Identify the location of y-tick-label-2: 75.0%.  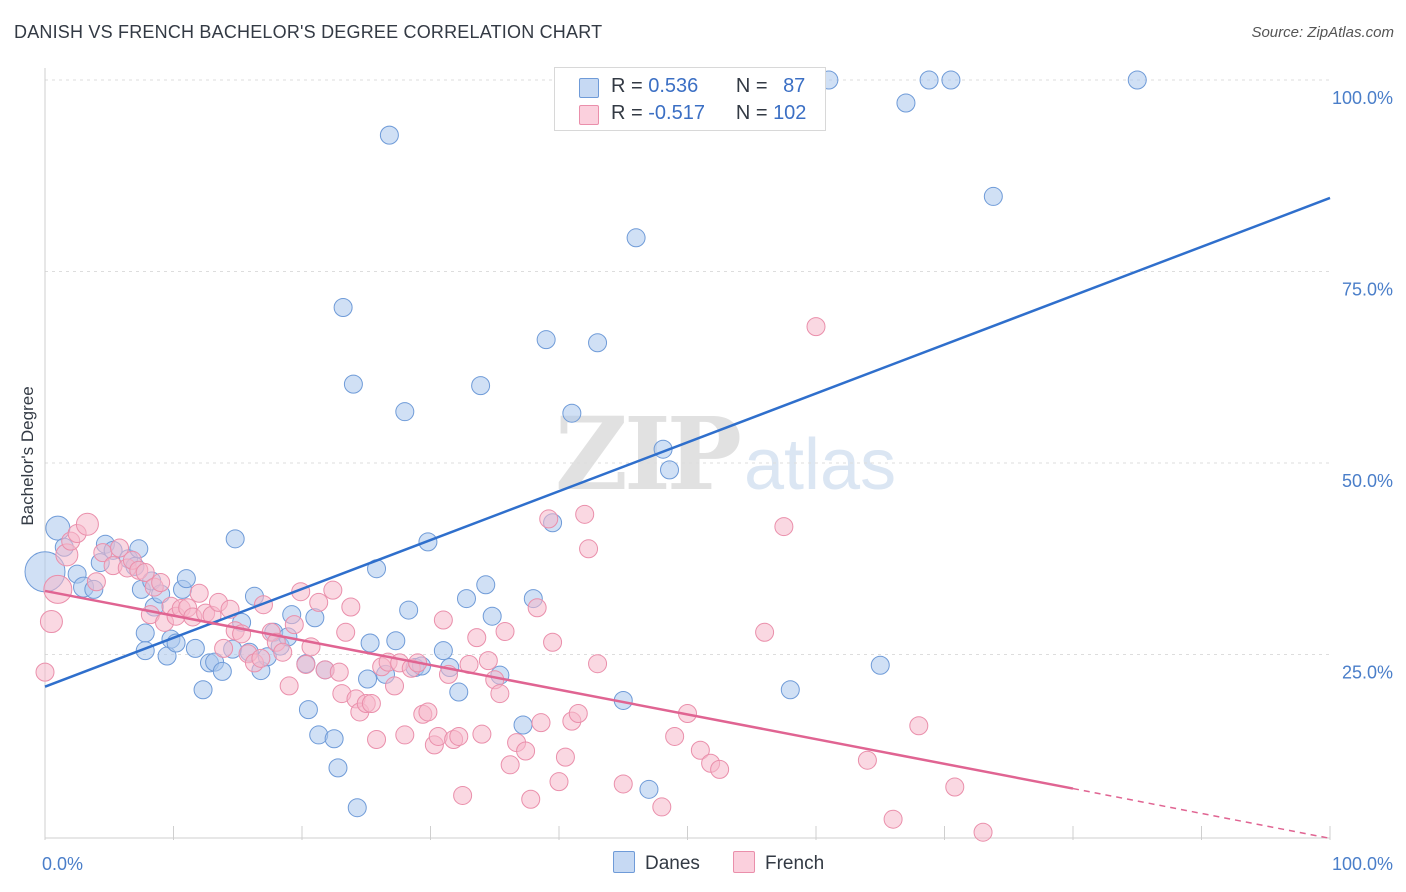
(1367, 290).